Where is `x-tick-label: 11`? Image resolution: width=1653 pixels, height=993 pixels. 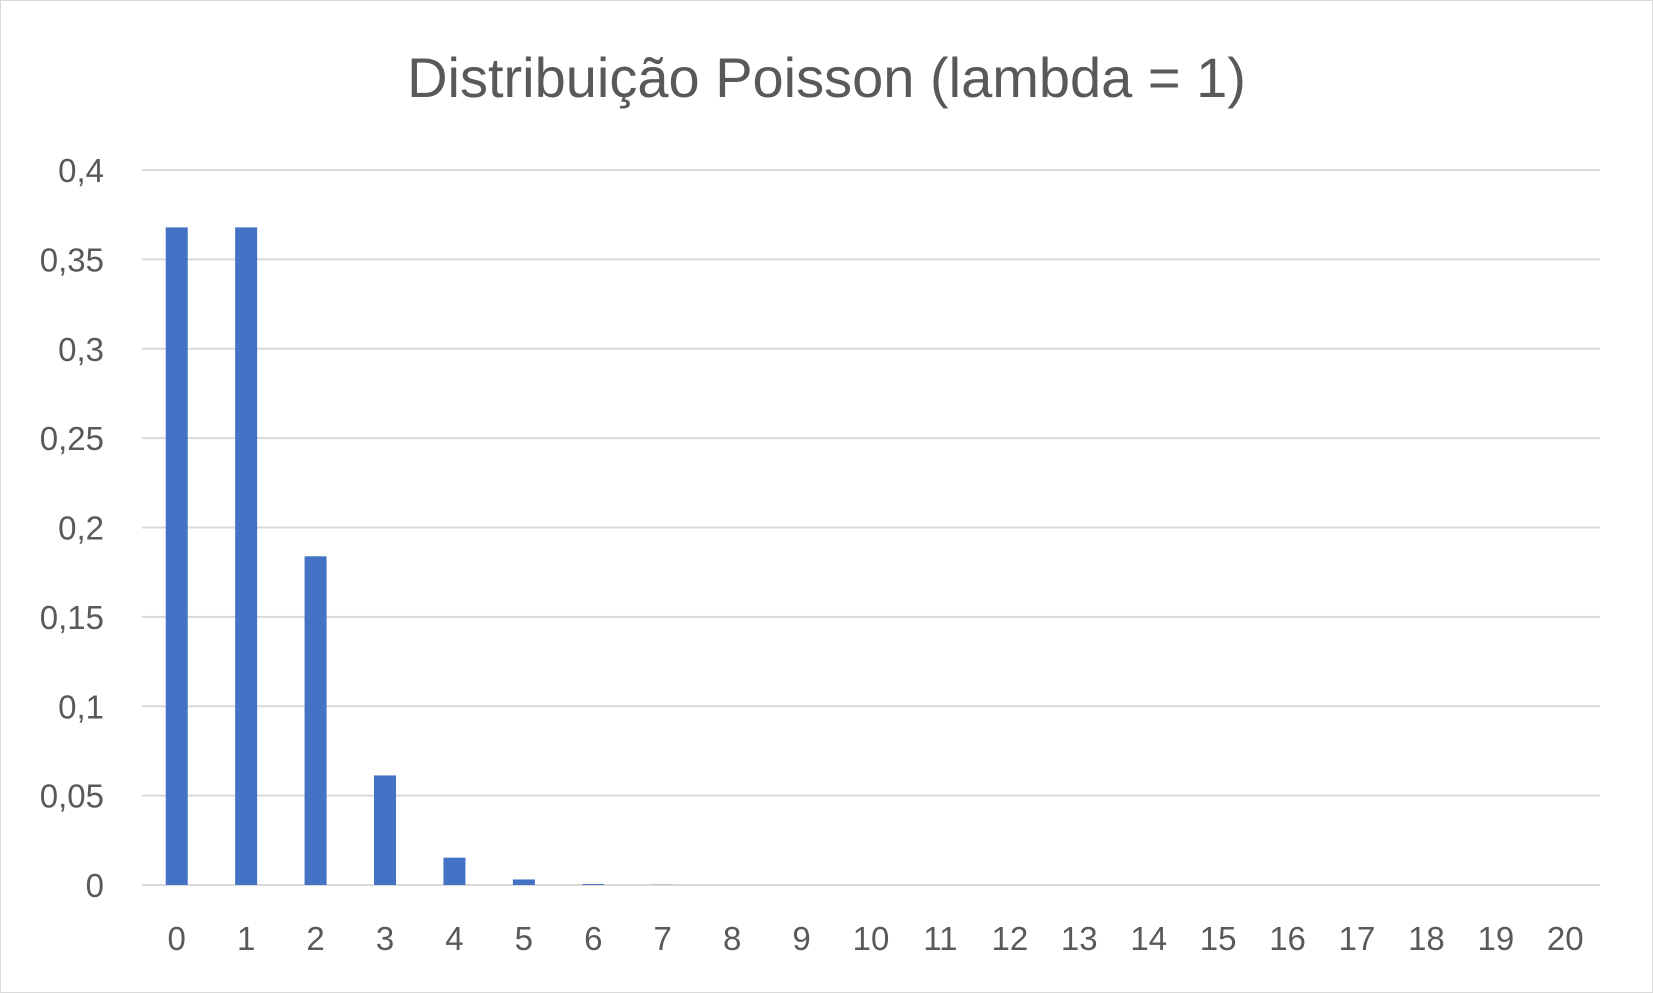 x-tick-label: 11 is located at coordinates (940, 938).